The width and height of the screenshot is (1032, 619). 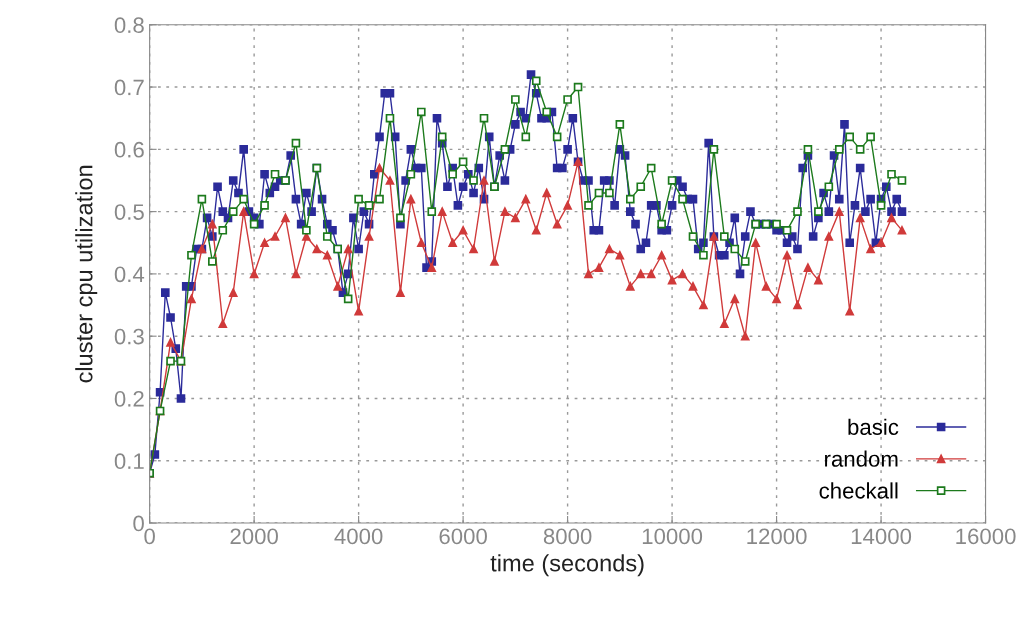 What do you see at coordinates (881, 536) in the screenshot?
I see `x-tick-label: 14000` at bounding box center [881, 536].